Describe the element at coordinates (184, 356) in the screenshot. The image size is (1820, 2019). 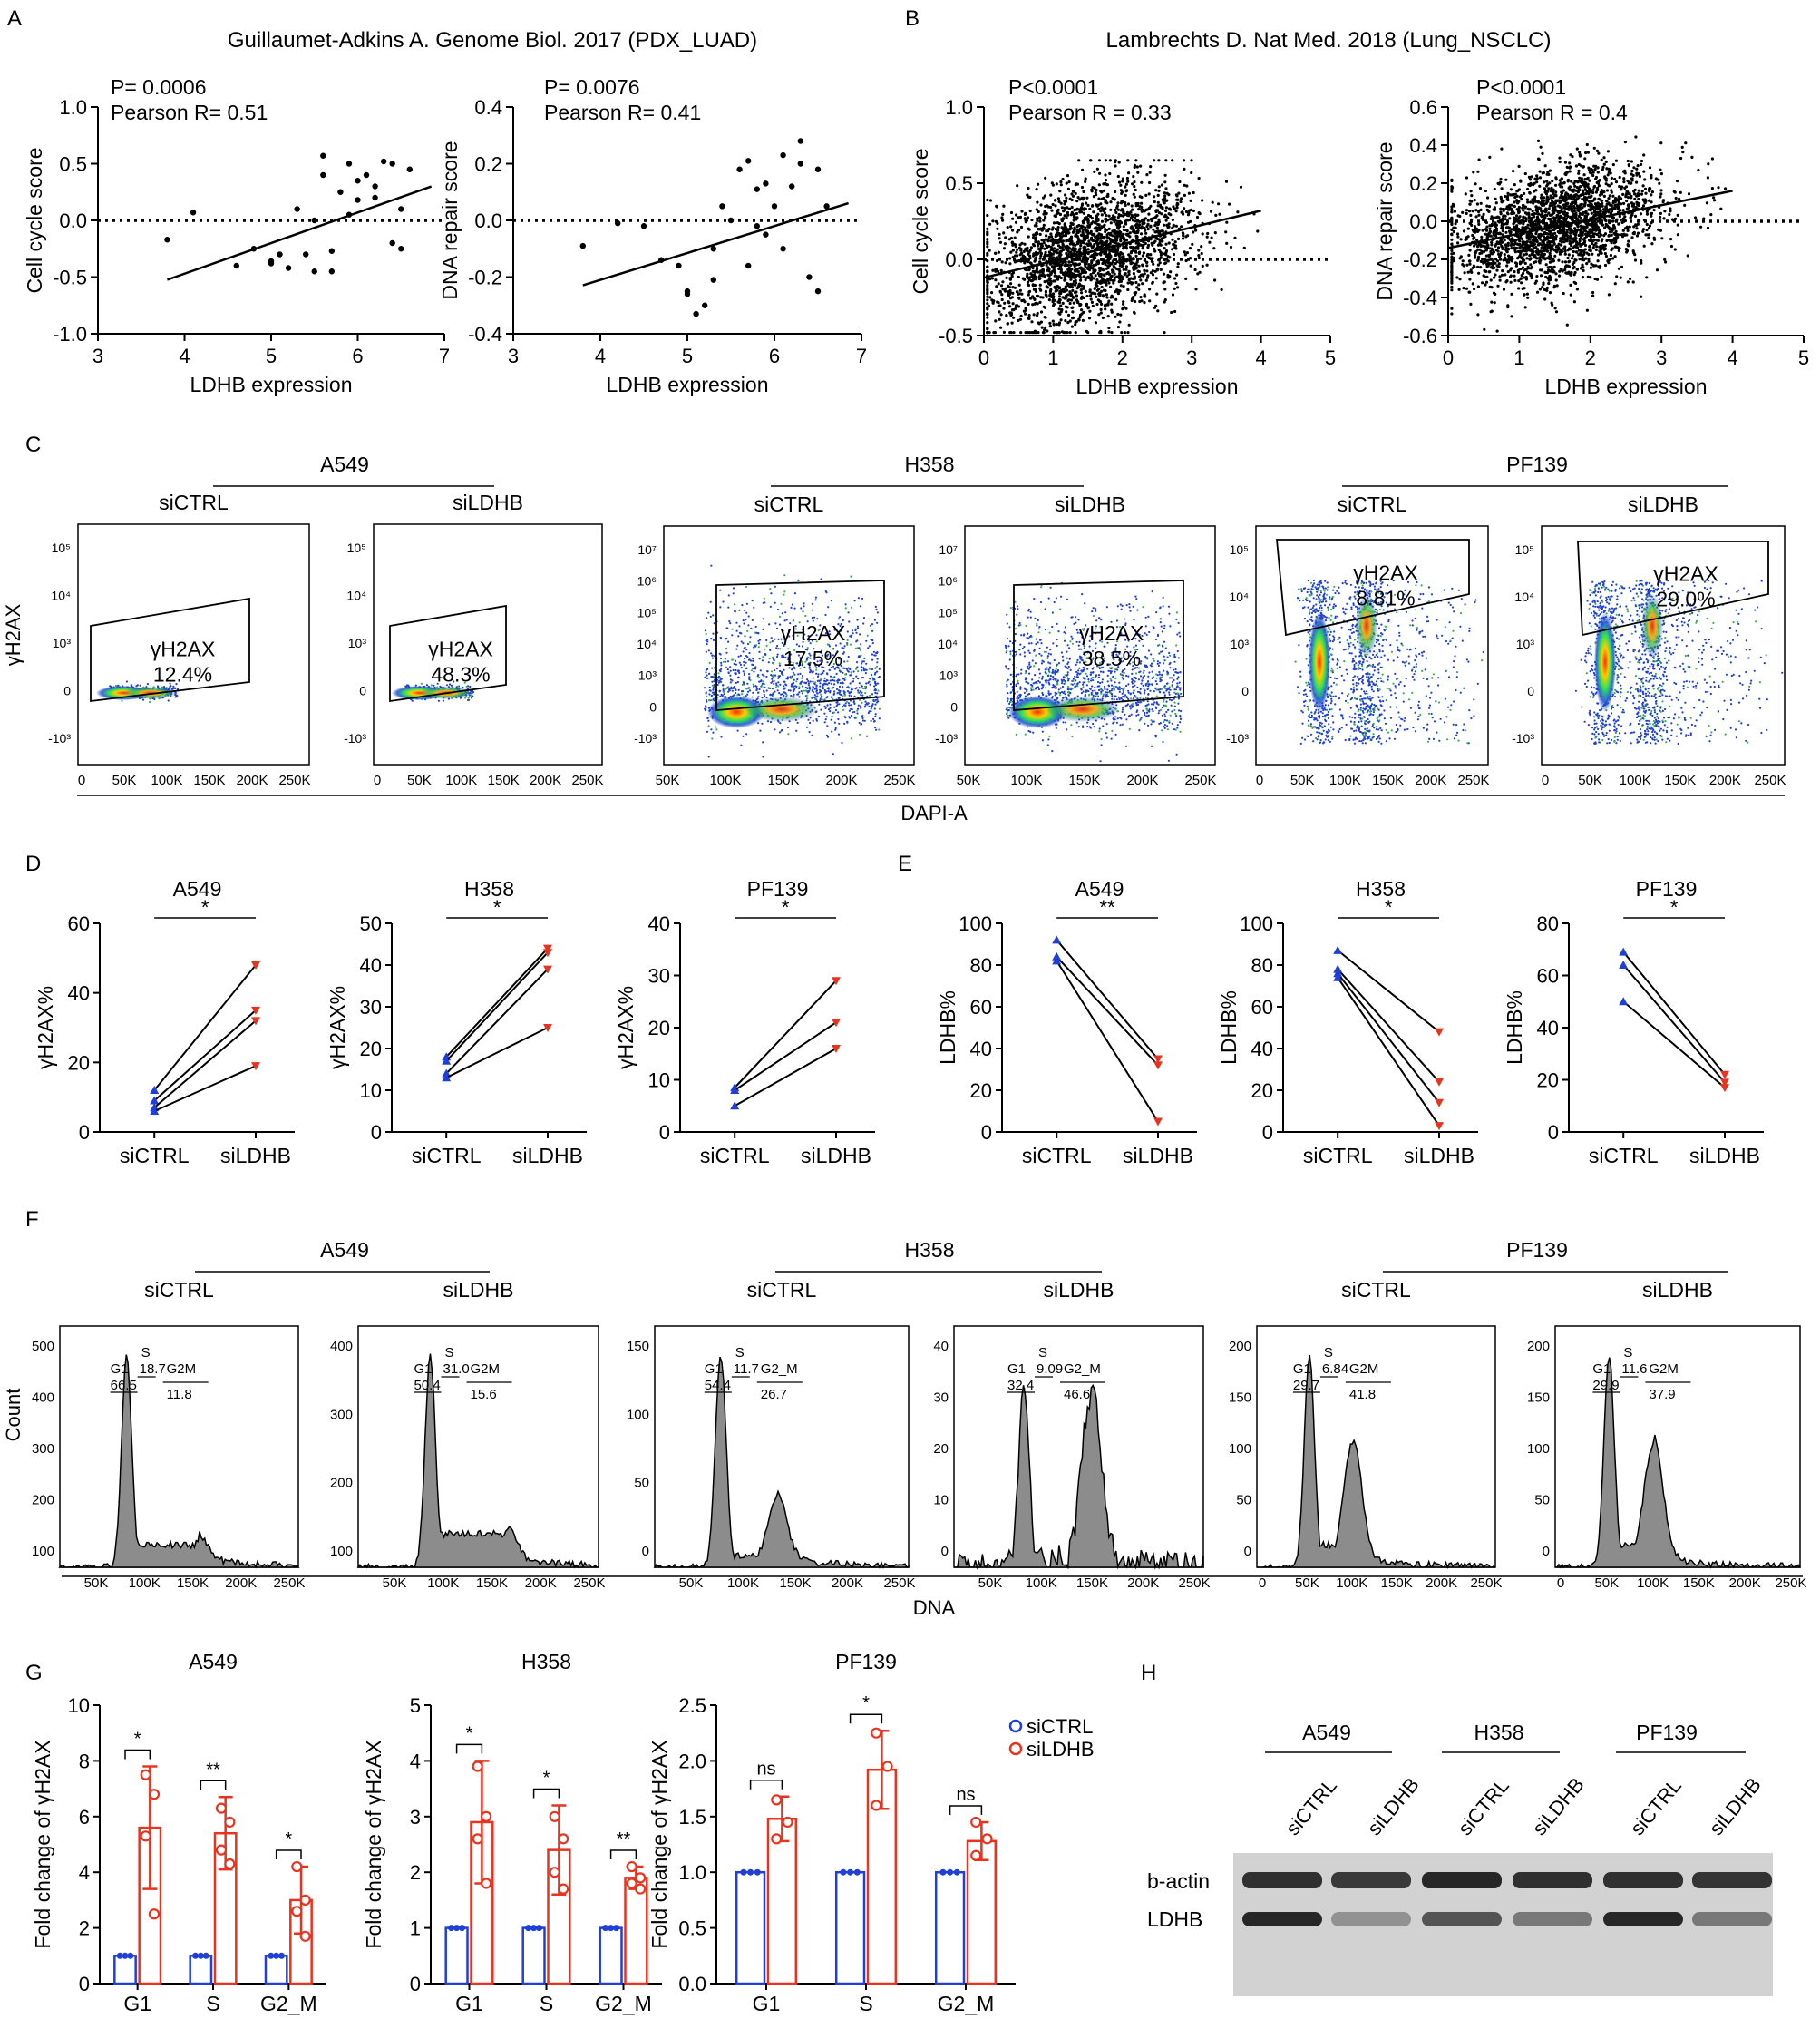
I see `x-tick-label: 4` at that location.